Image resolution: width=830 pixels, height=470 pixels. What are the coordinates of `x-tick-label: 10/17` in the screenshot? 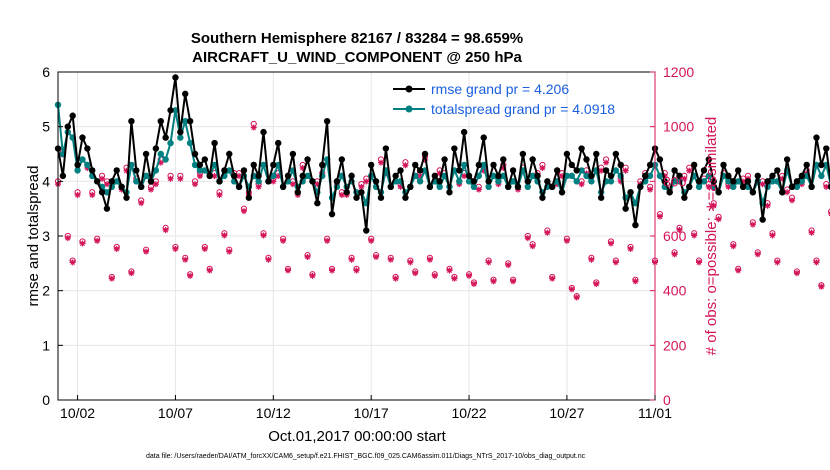 It's located at (371, 413).